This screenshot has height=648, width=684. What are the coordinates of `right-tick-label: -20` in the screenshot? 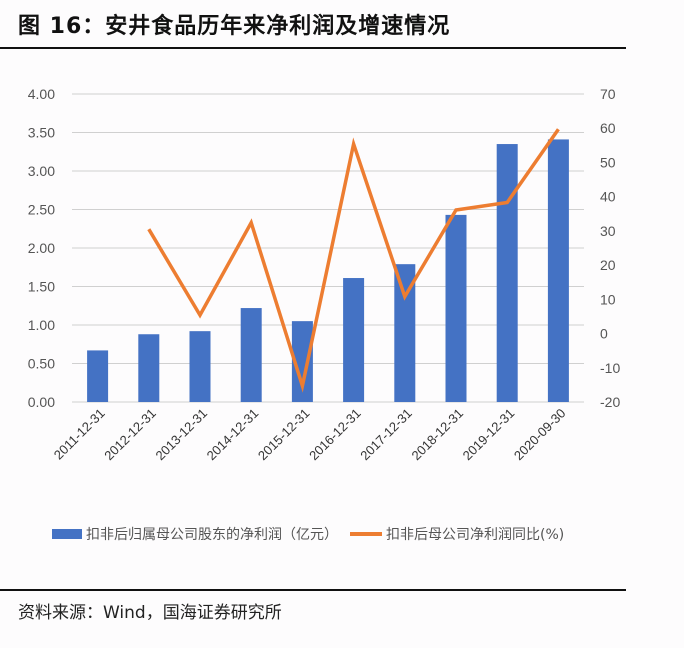 It's located at (610, 402).